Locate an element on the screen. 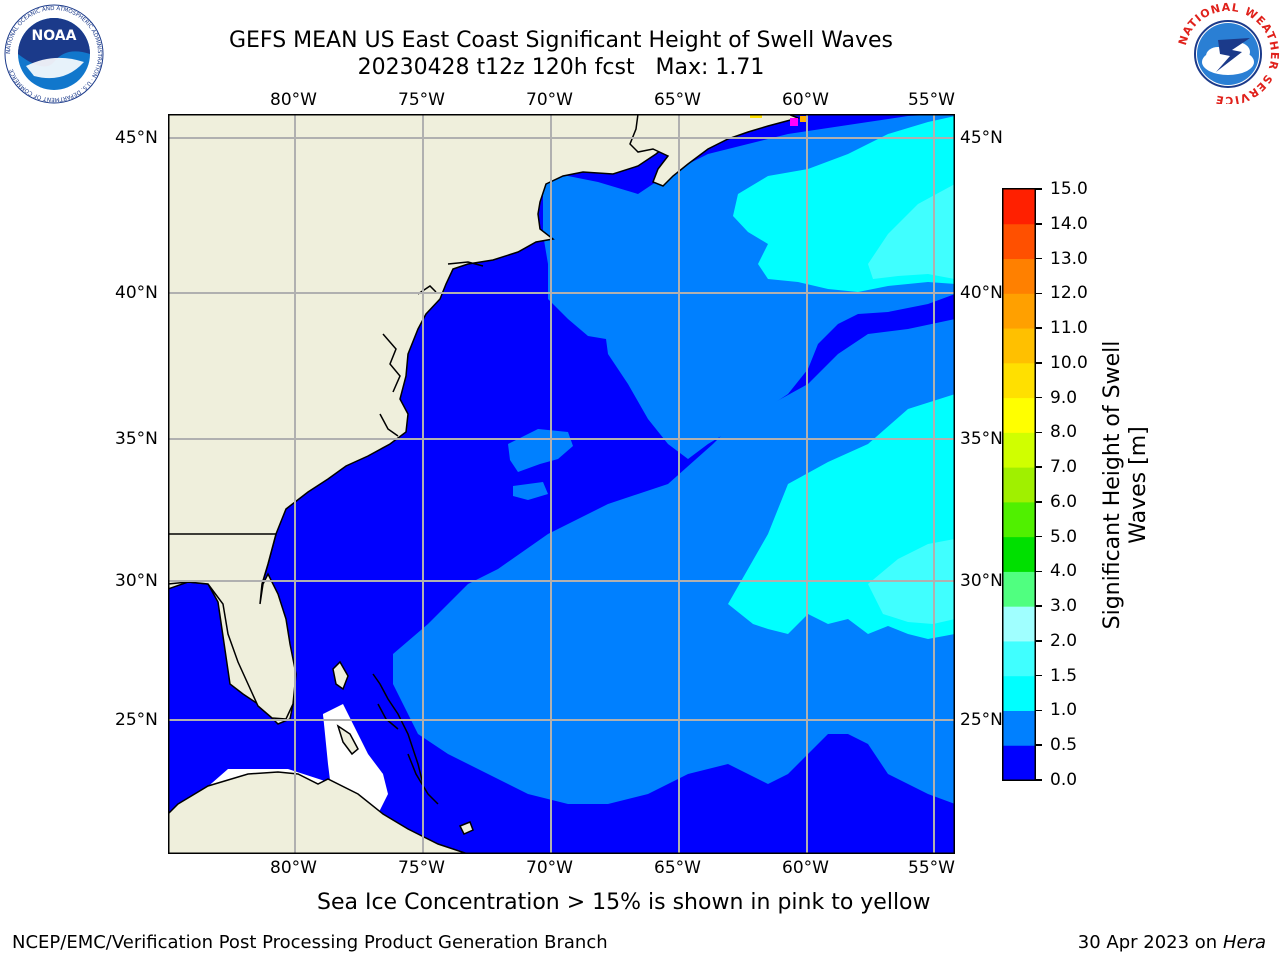 This screenshot has width=1280, height=960. lon-label-bottom: 60°W is located at coordinates (805, 868).